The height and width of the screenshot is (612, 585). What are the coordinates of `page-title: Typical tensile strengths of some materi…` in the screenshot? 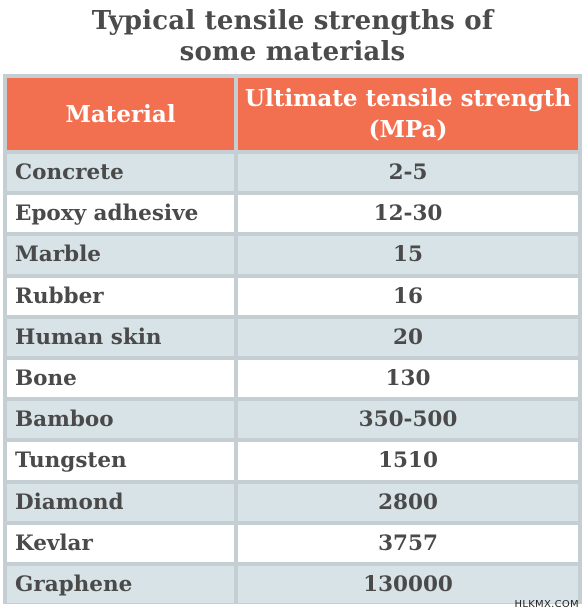 It's located at (292, 37).